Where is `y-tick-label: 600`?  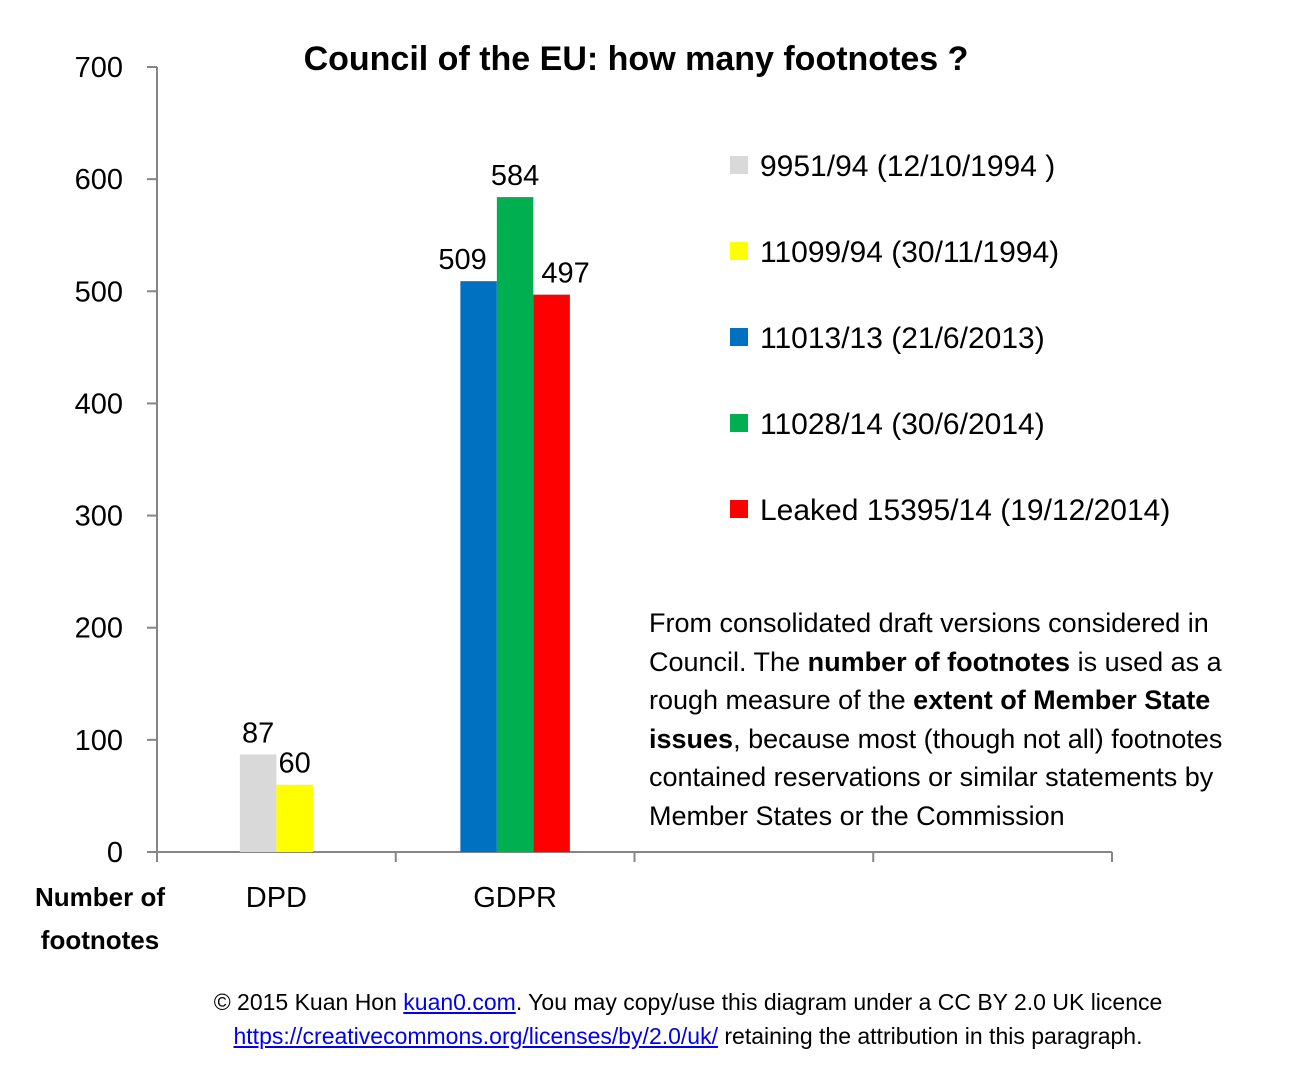 y-tick-label: 600 is located at coordinates (99, 180).